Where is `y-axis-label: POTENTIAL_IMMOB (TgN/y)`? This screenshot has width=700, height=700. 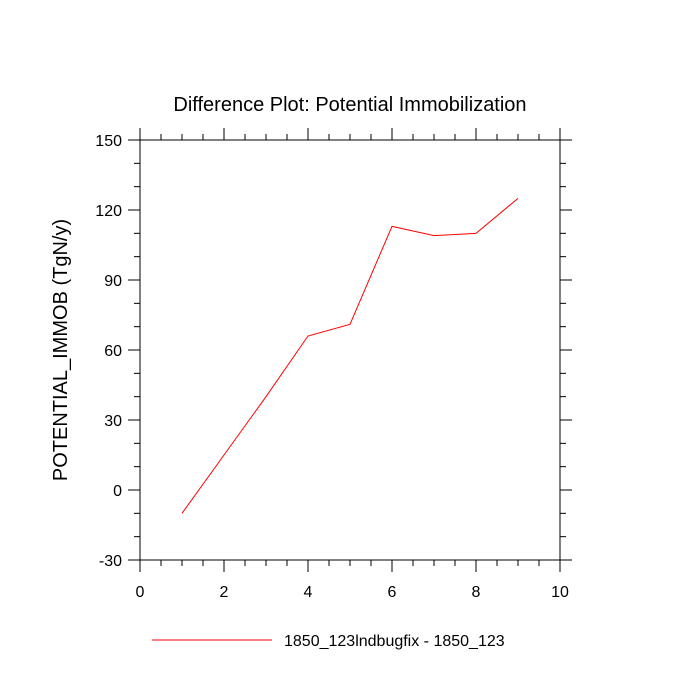
y-axis-label: POTENTIAL_IMMOB (TgN/y) is located at coordinates (61, 350).